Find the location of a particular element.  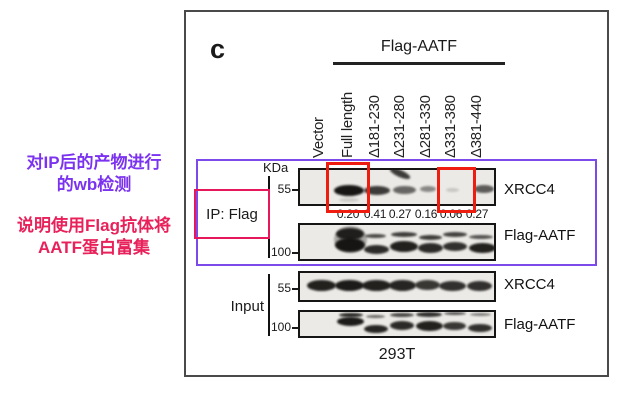

lane-label: Δ181-230 is located at coordinates (374, 126).